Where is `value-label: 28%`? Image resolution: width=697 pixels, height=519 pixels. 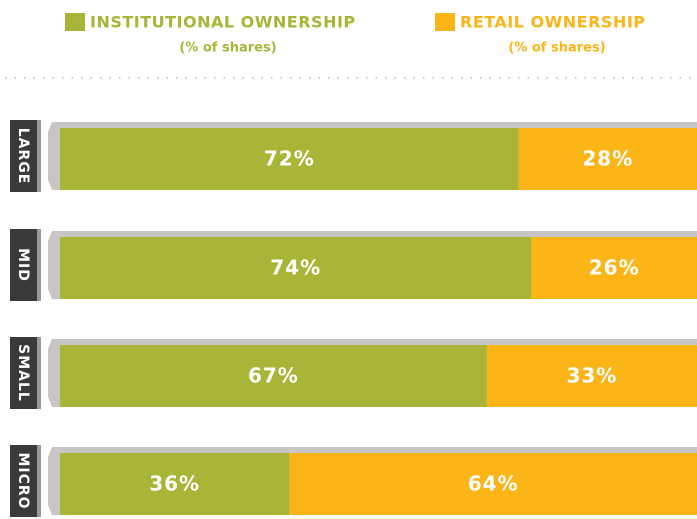
value-label: 28% is located at coordinates (607, 159).